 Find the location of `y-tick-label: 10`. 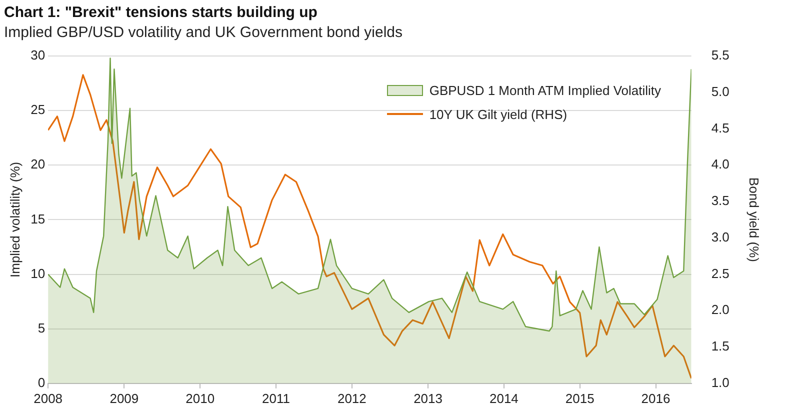

y-tick-label: 10 is located at coordinates (38, 273).